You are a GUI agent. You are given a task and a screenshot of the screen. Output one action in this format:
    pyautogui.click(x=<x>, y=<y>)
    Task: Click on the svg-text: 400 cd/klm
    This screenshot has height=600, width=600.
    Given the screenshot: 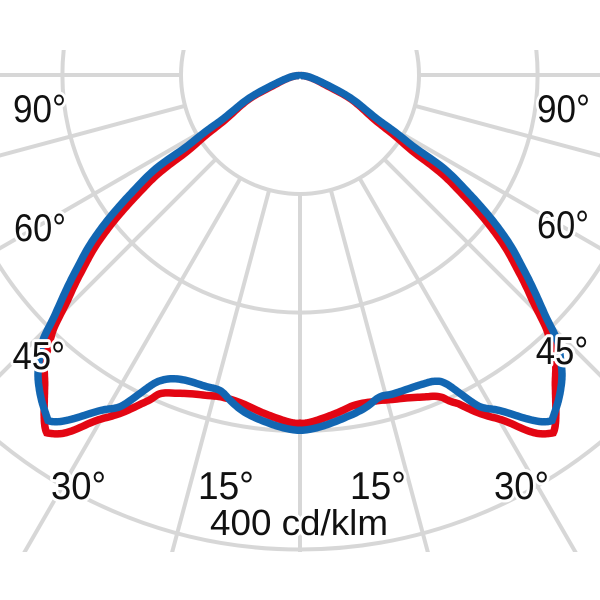 What is the action you would take?
    pyautogui.click(x=299, y=522)
    